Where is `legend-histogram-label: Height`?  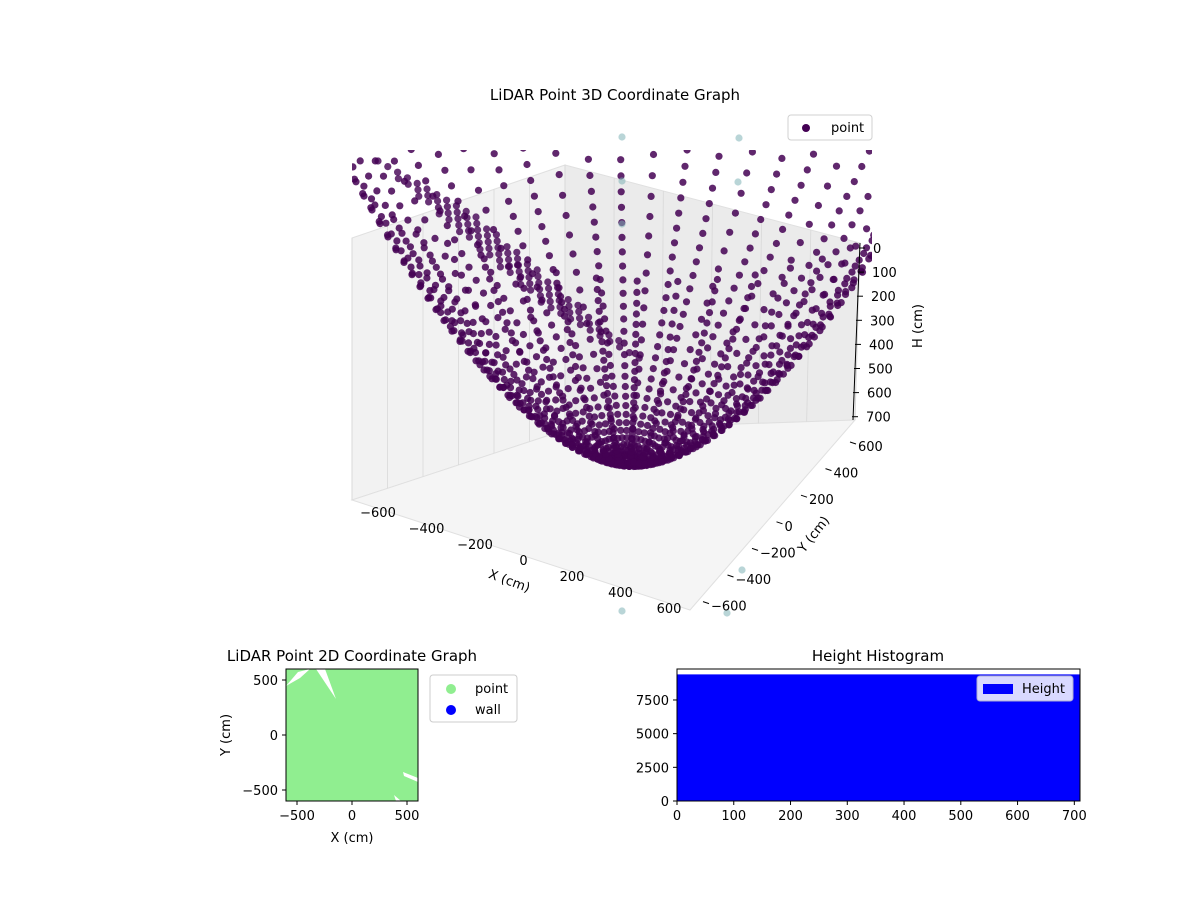 legend-histogram-label: Height is located at coordinates (1043, 689).